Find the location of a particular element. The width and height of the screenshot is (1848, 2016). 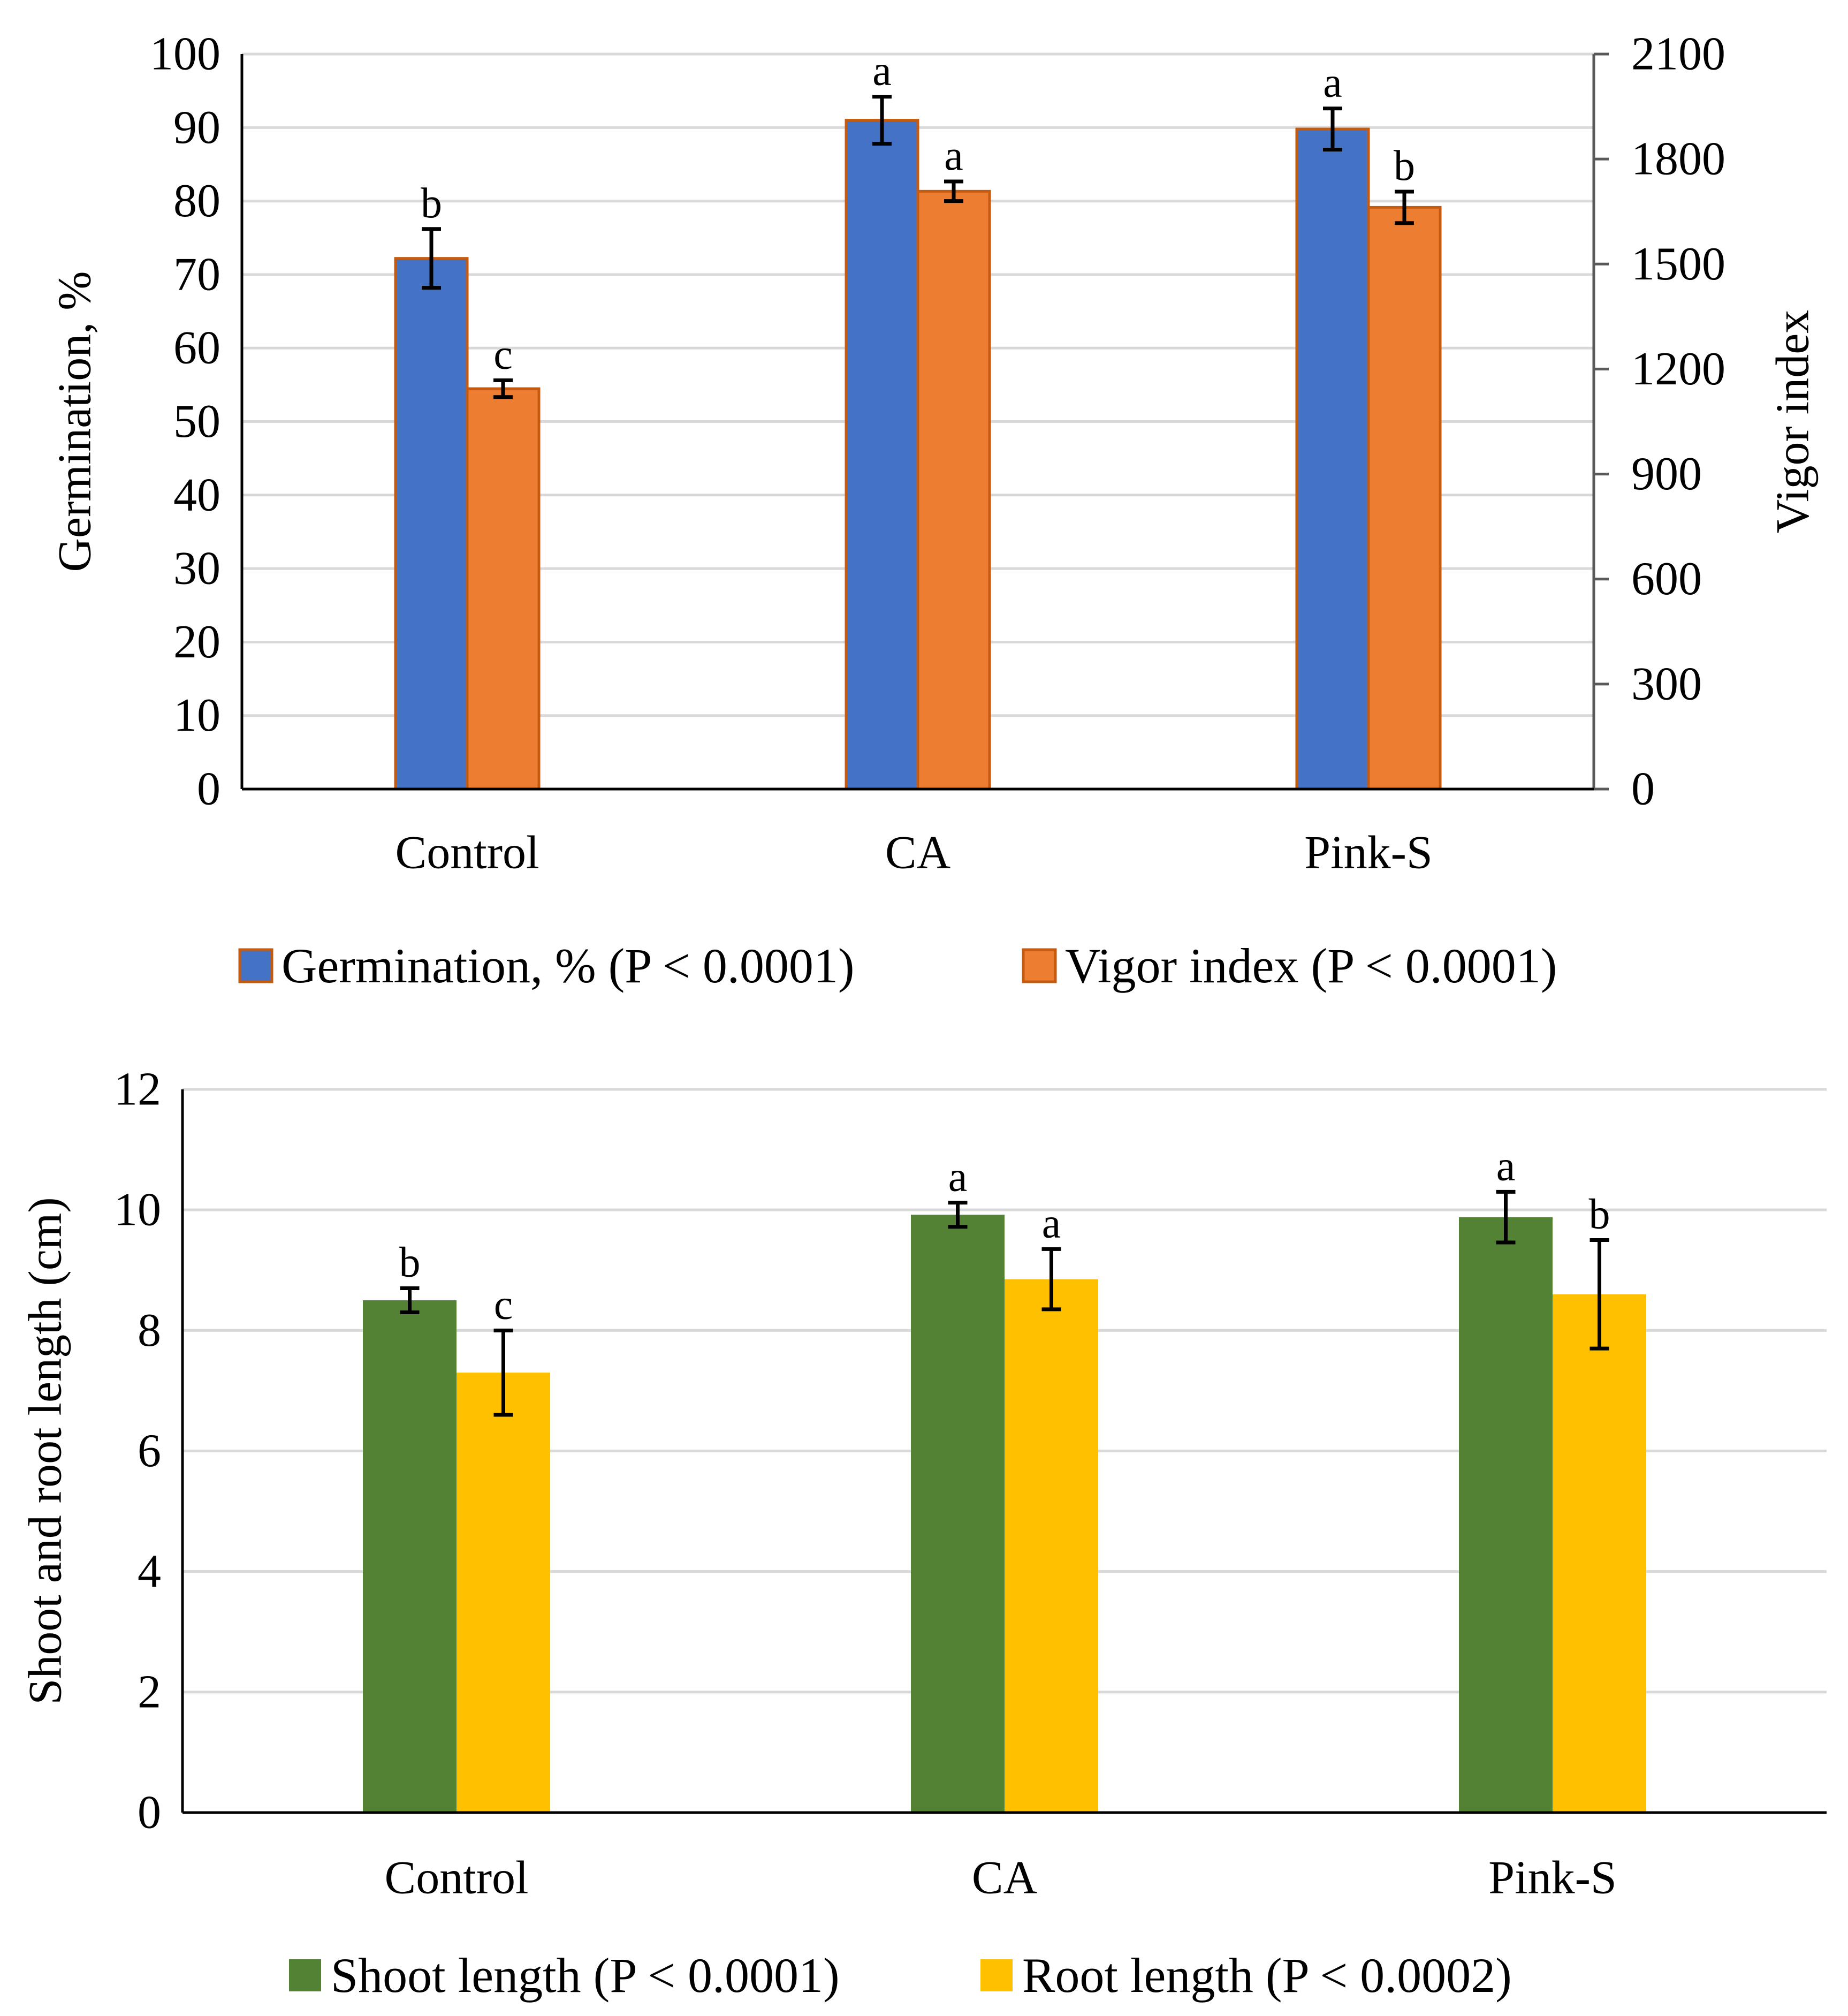

bar-root-length-pink-s is located at coordinates (1599, 1553).